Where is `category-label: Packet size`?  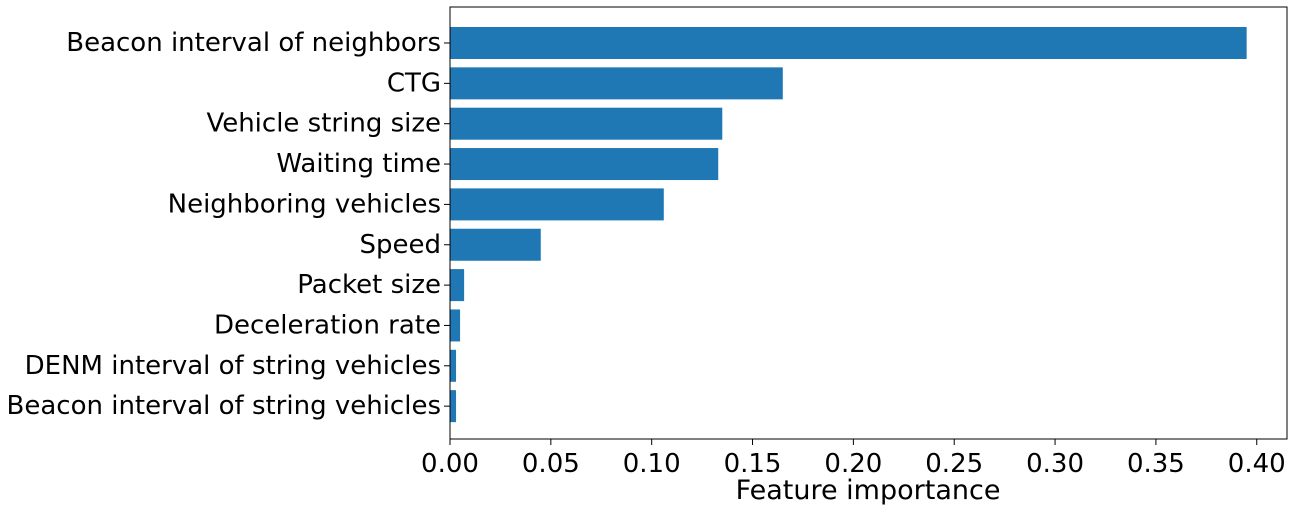 category-label: Packet size is located at coordinates (369, 285).